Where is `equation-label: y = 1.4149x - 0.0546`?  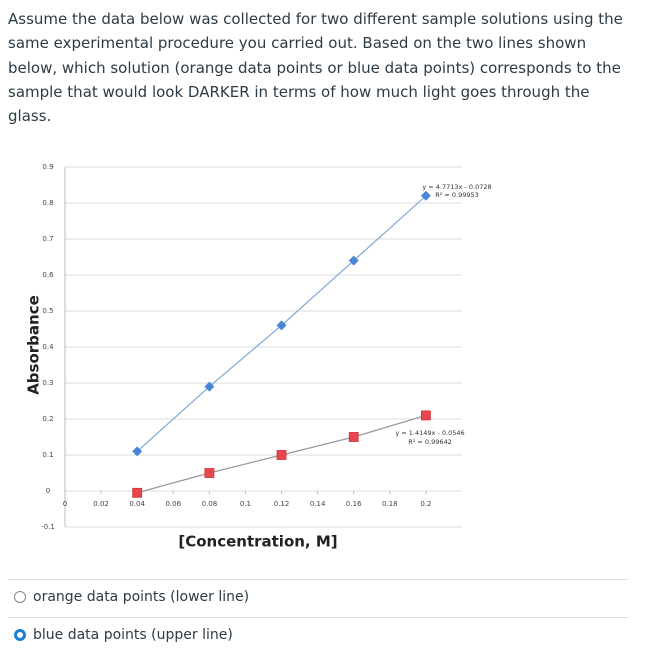
equation-label: y = 1.4149x - 0.0546 is located at coordinates (429, 433).